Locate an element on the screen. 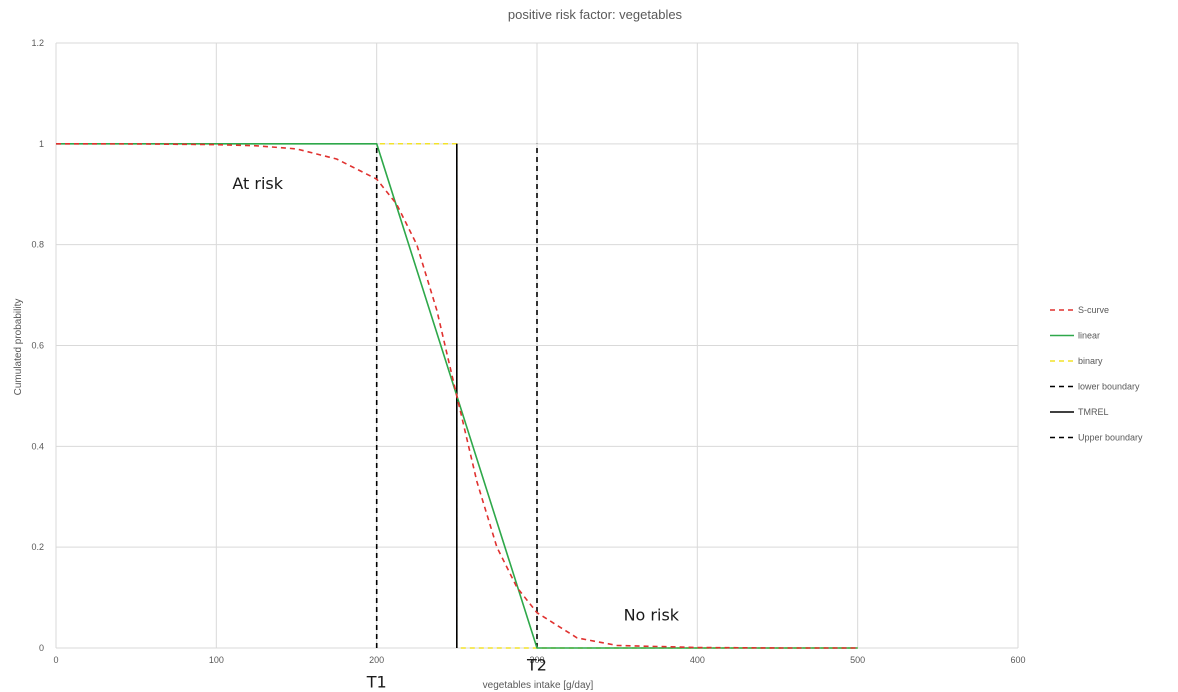 The image size is (1178, 692). legend-label: lower boundary is located at coordinates (1109, 387).